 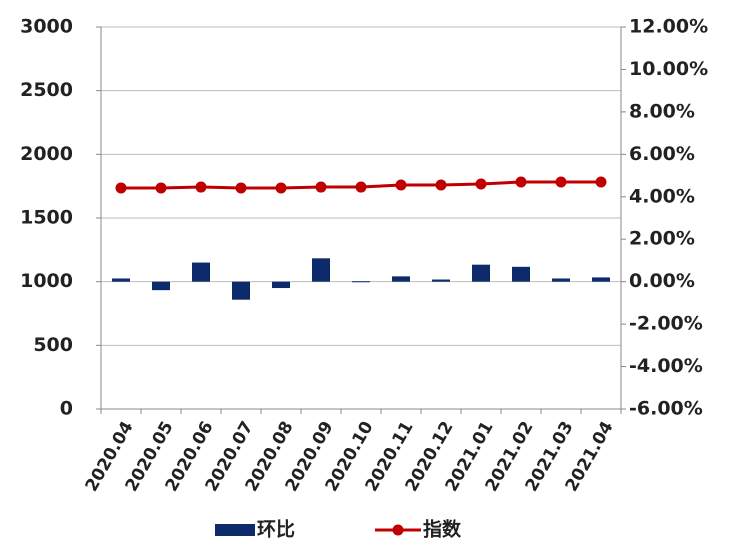 I want to click on y2-tick-label: -4.00%, so click(x=666, y=366).